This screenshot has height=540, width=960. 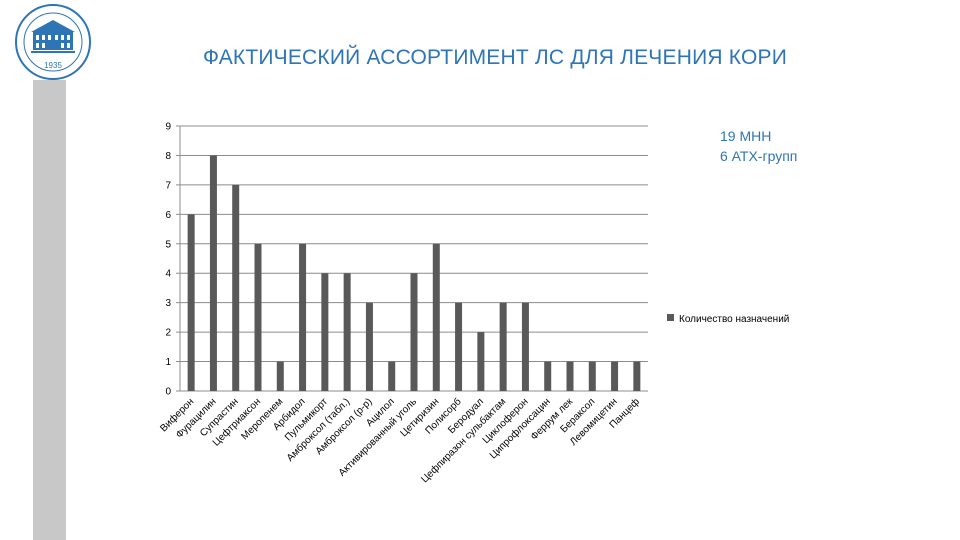 What do you see at coordinates (53, 65) in the screenshot?
I see `svg-text: 1935` at bounding box center [53, 65].